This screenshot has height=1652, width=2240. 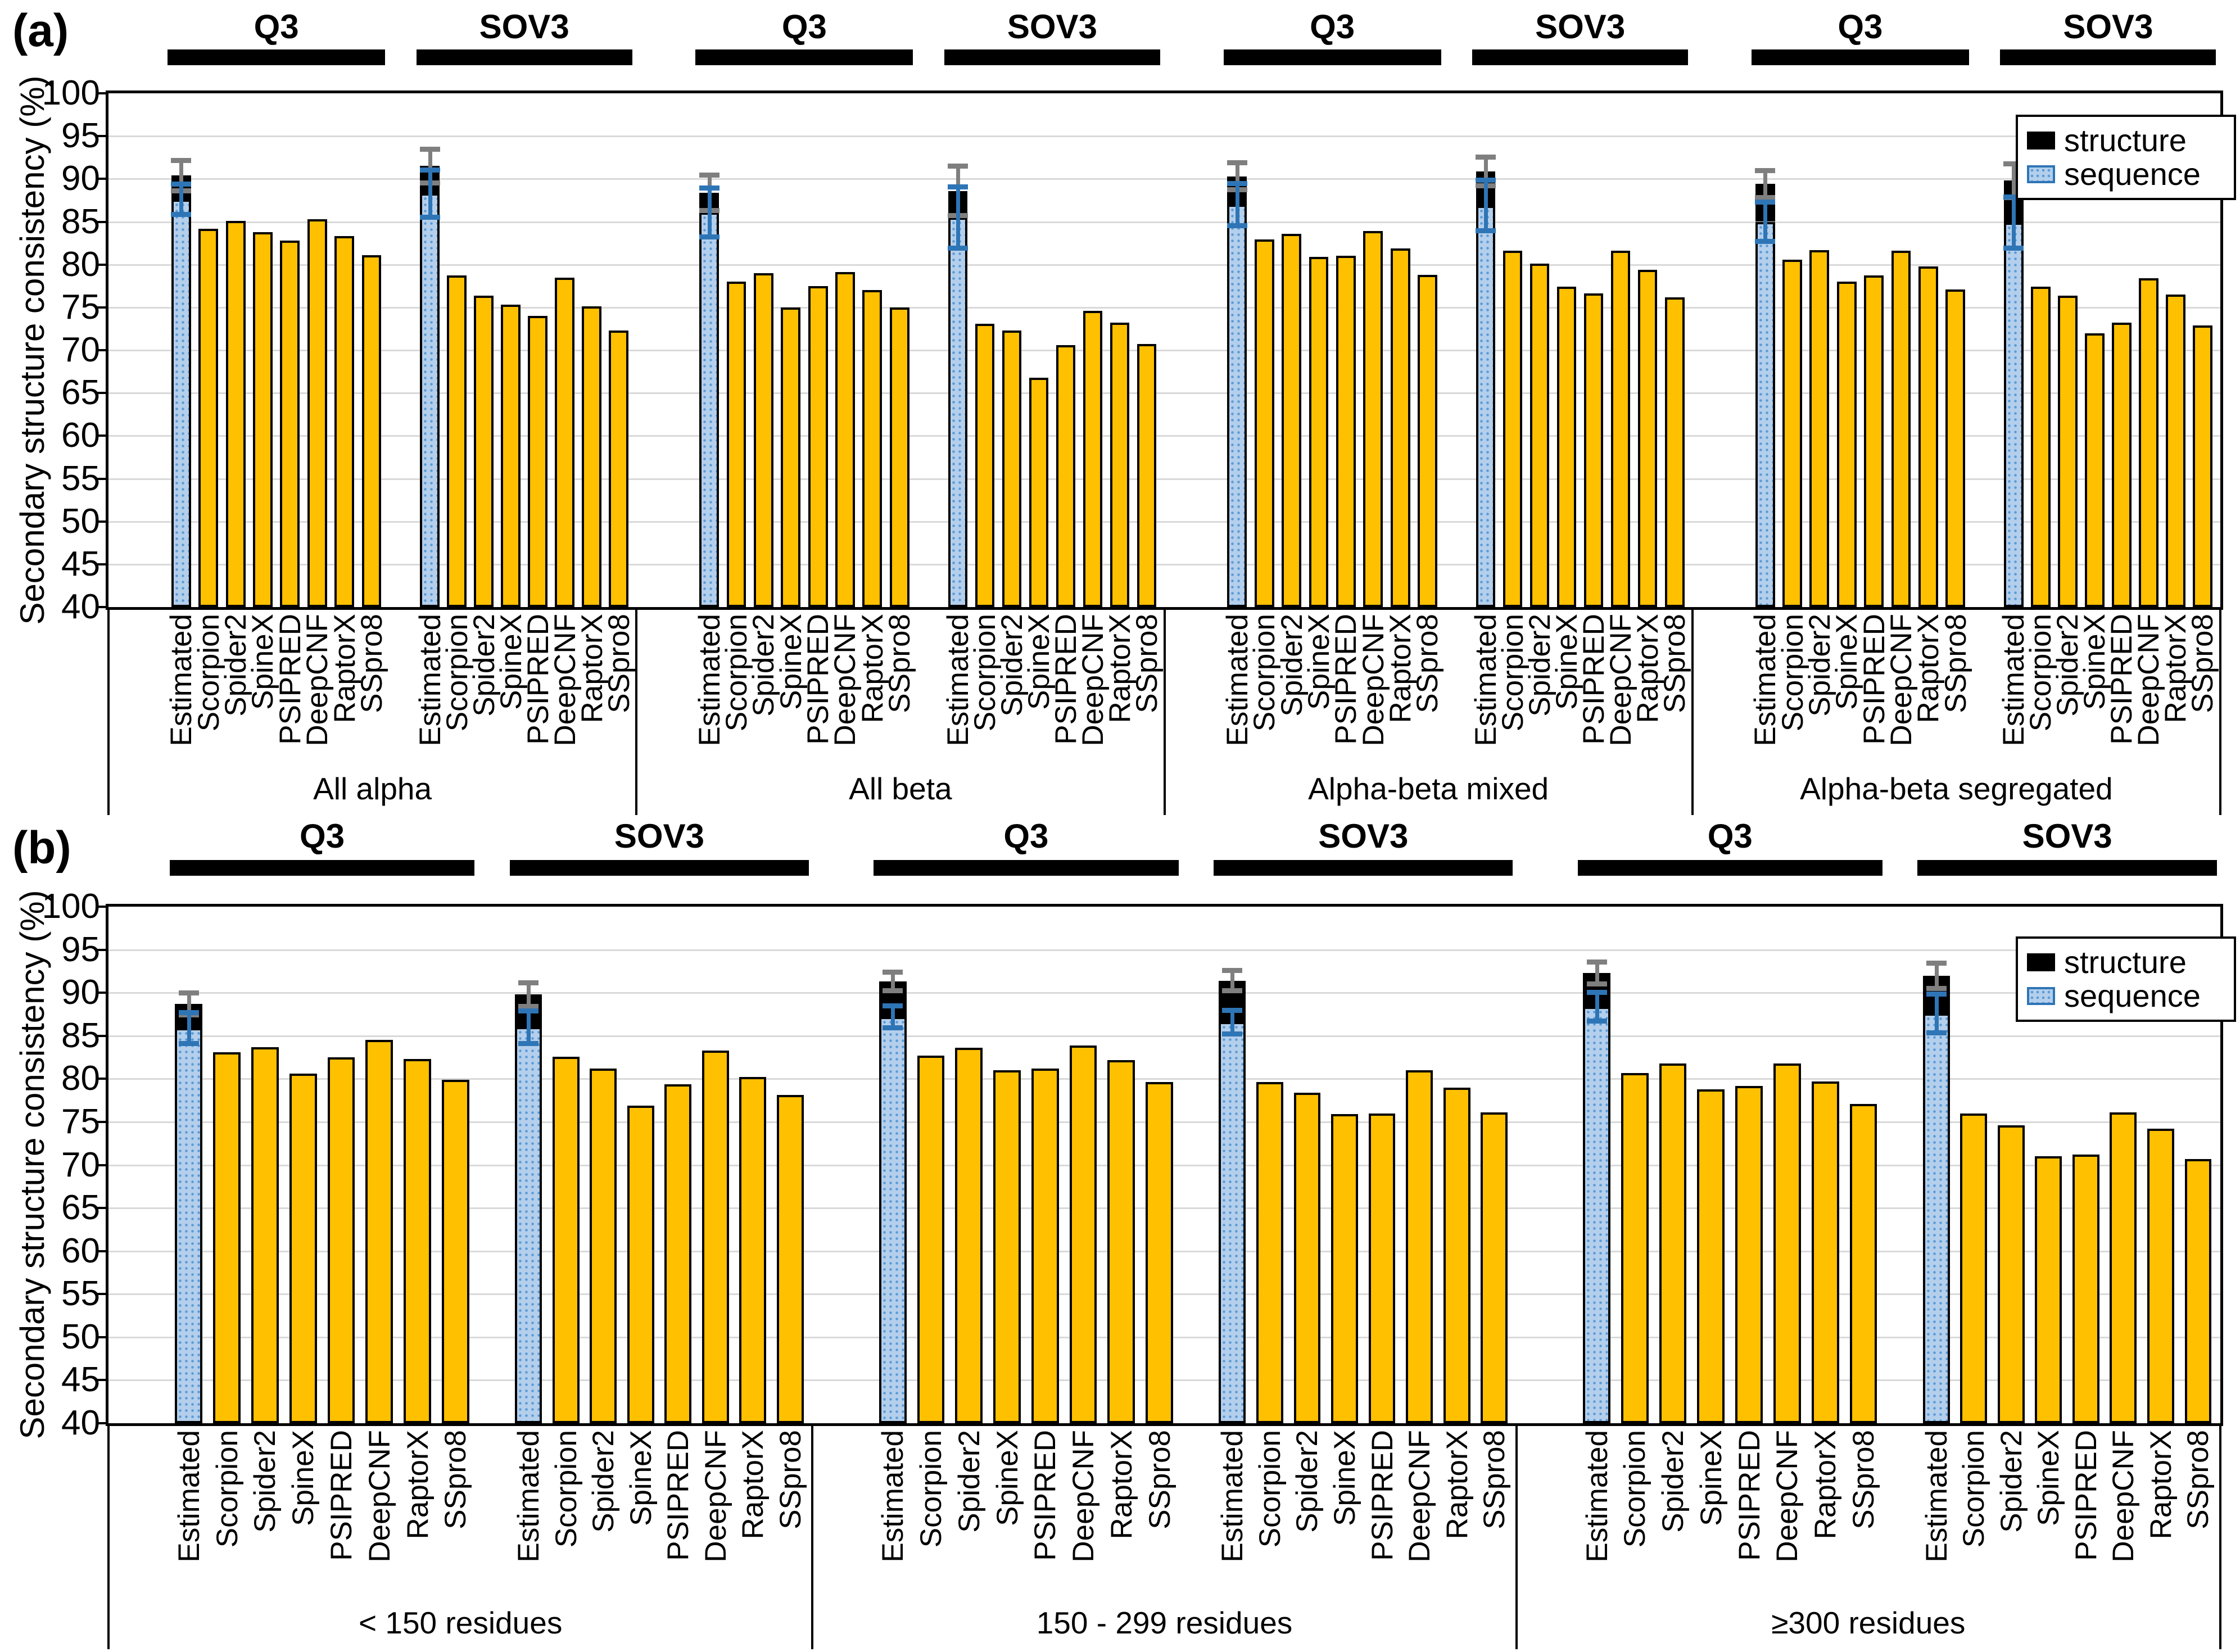 I want to click on y-tick-label: 65, so click(x=80, y=393).